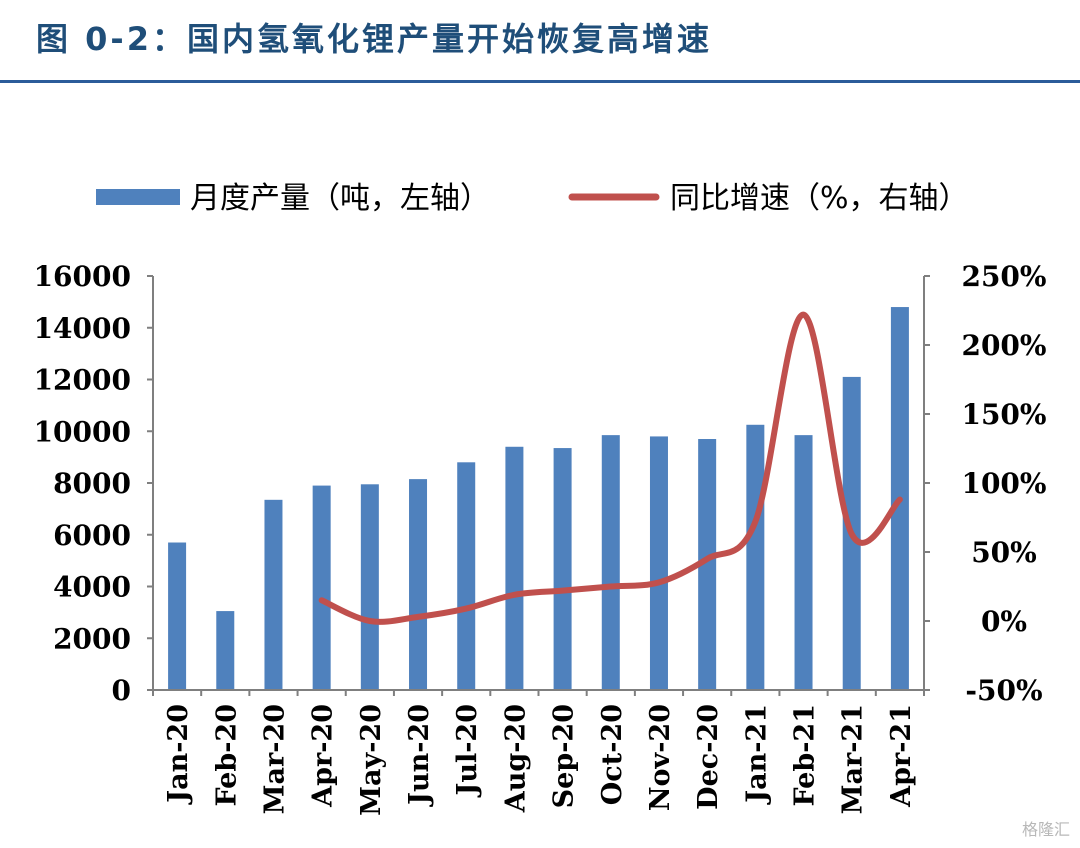 This screenshot has height=848, width=1080. I want to click on left-tick-label: 14000, so click(82, 328).